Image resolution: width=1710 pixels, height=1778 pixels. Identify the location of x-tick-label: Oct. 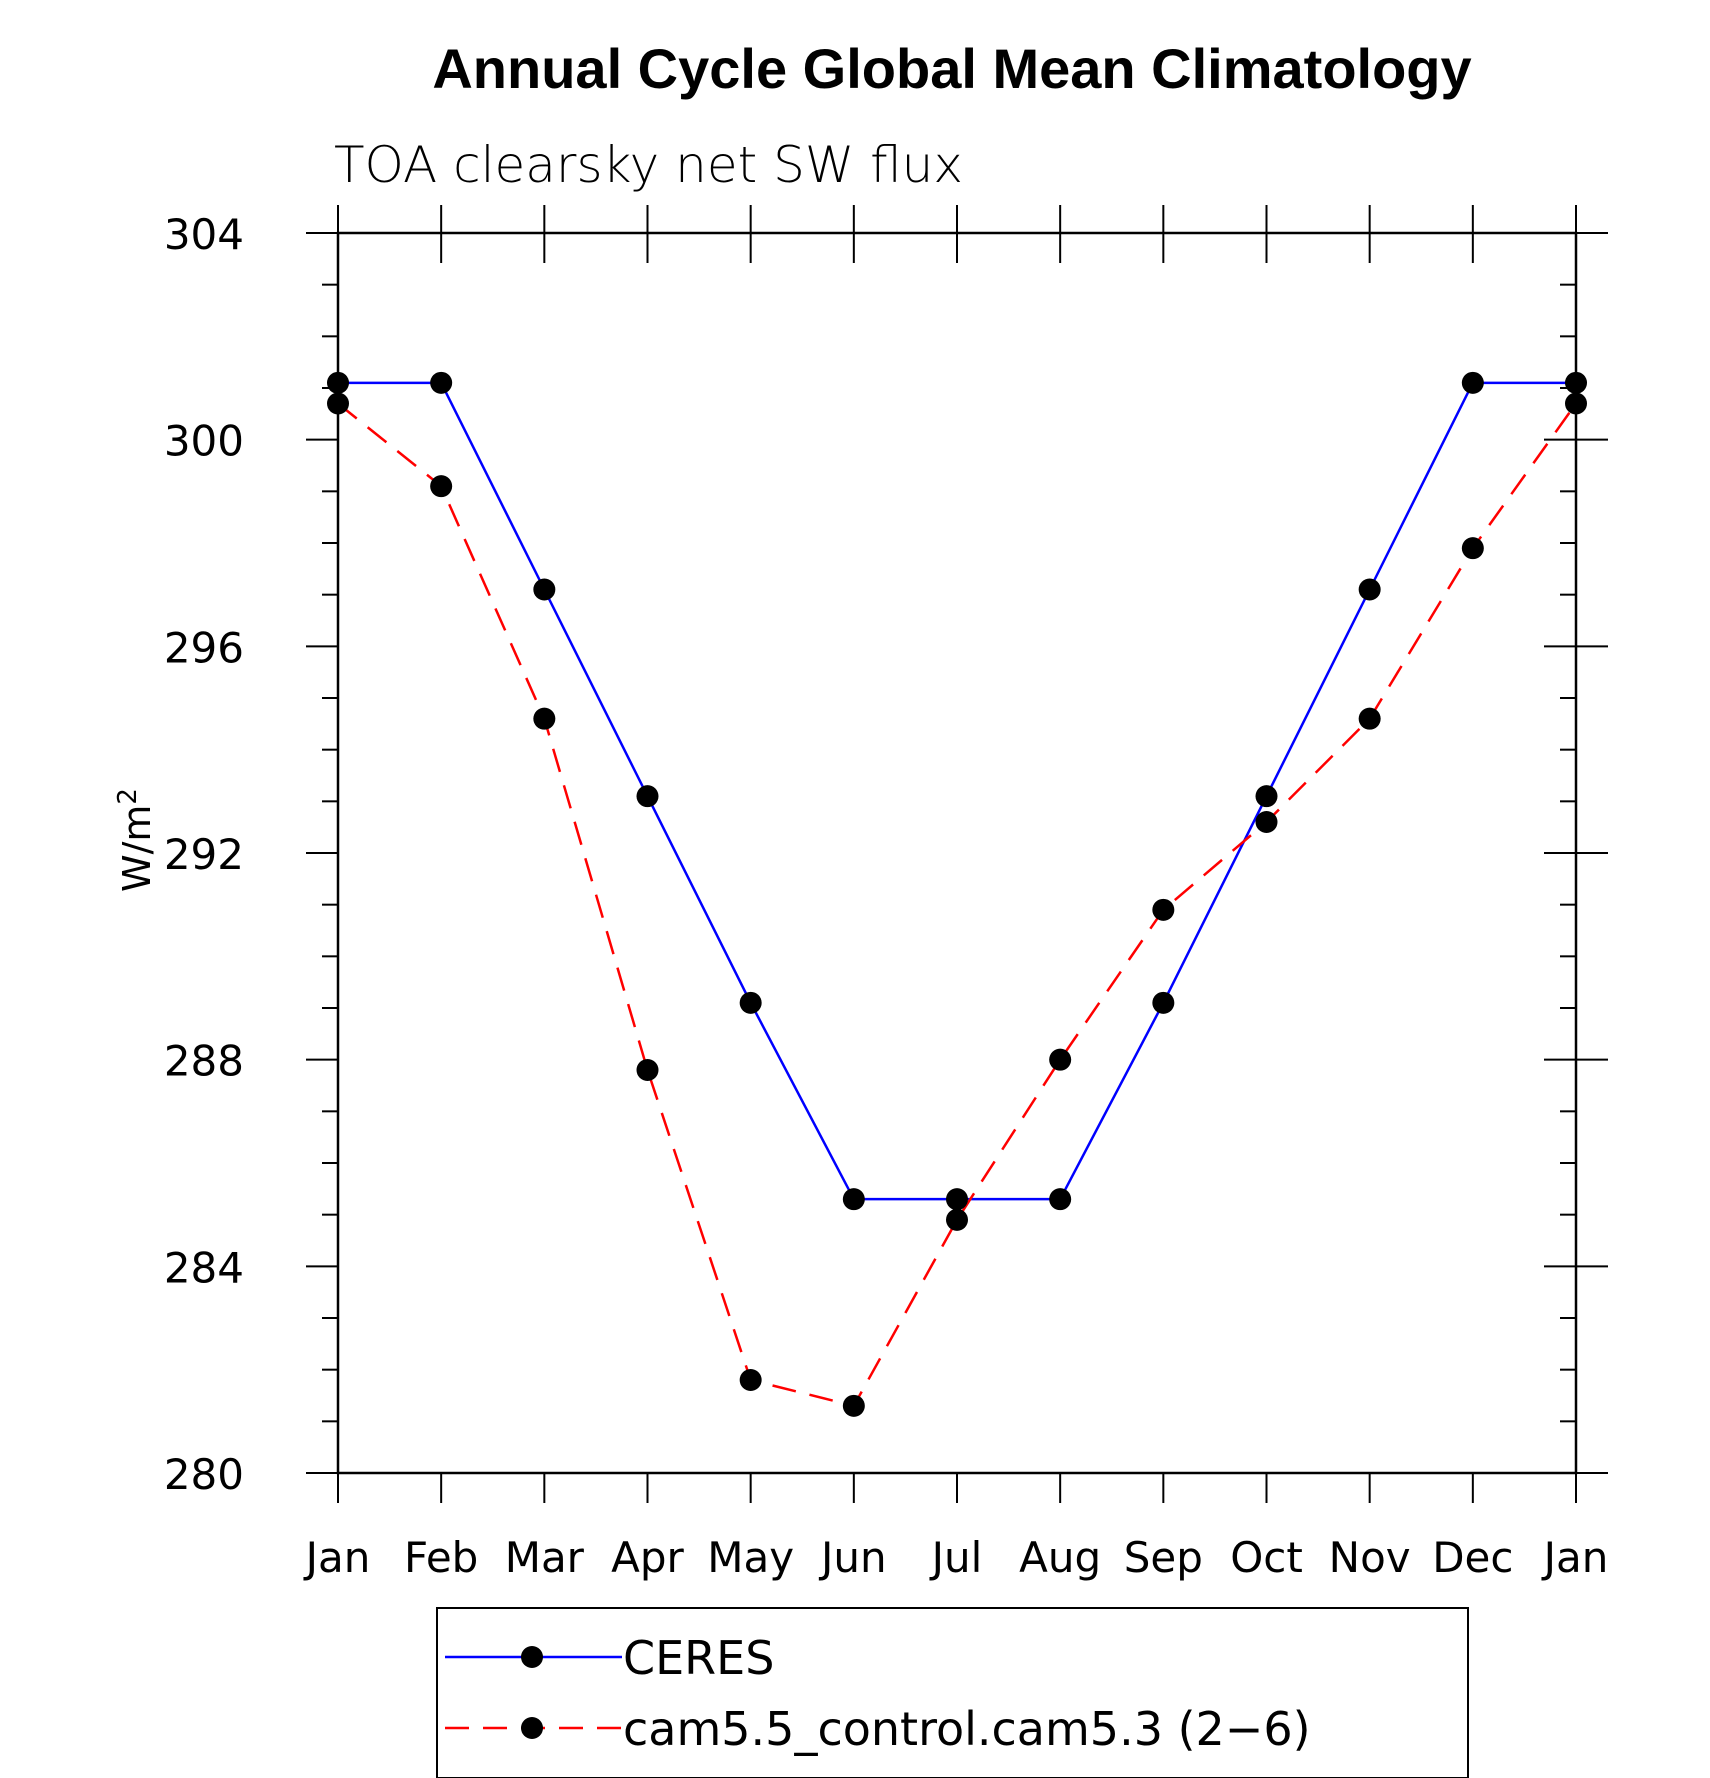
(1266, 1557).